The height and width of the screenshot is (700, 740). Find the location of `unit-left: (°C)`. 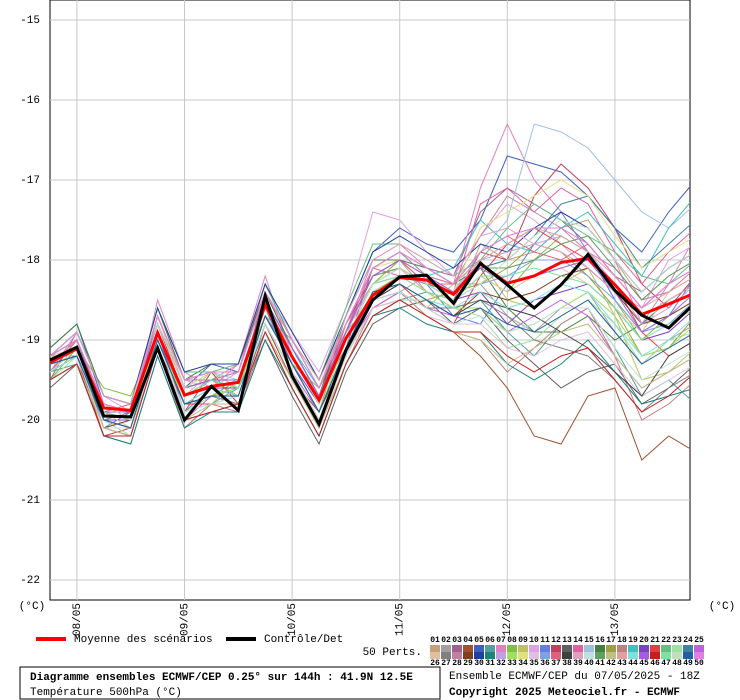

unit-left: (°C) is located at coordinates (32, 607).